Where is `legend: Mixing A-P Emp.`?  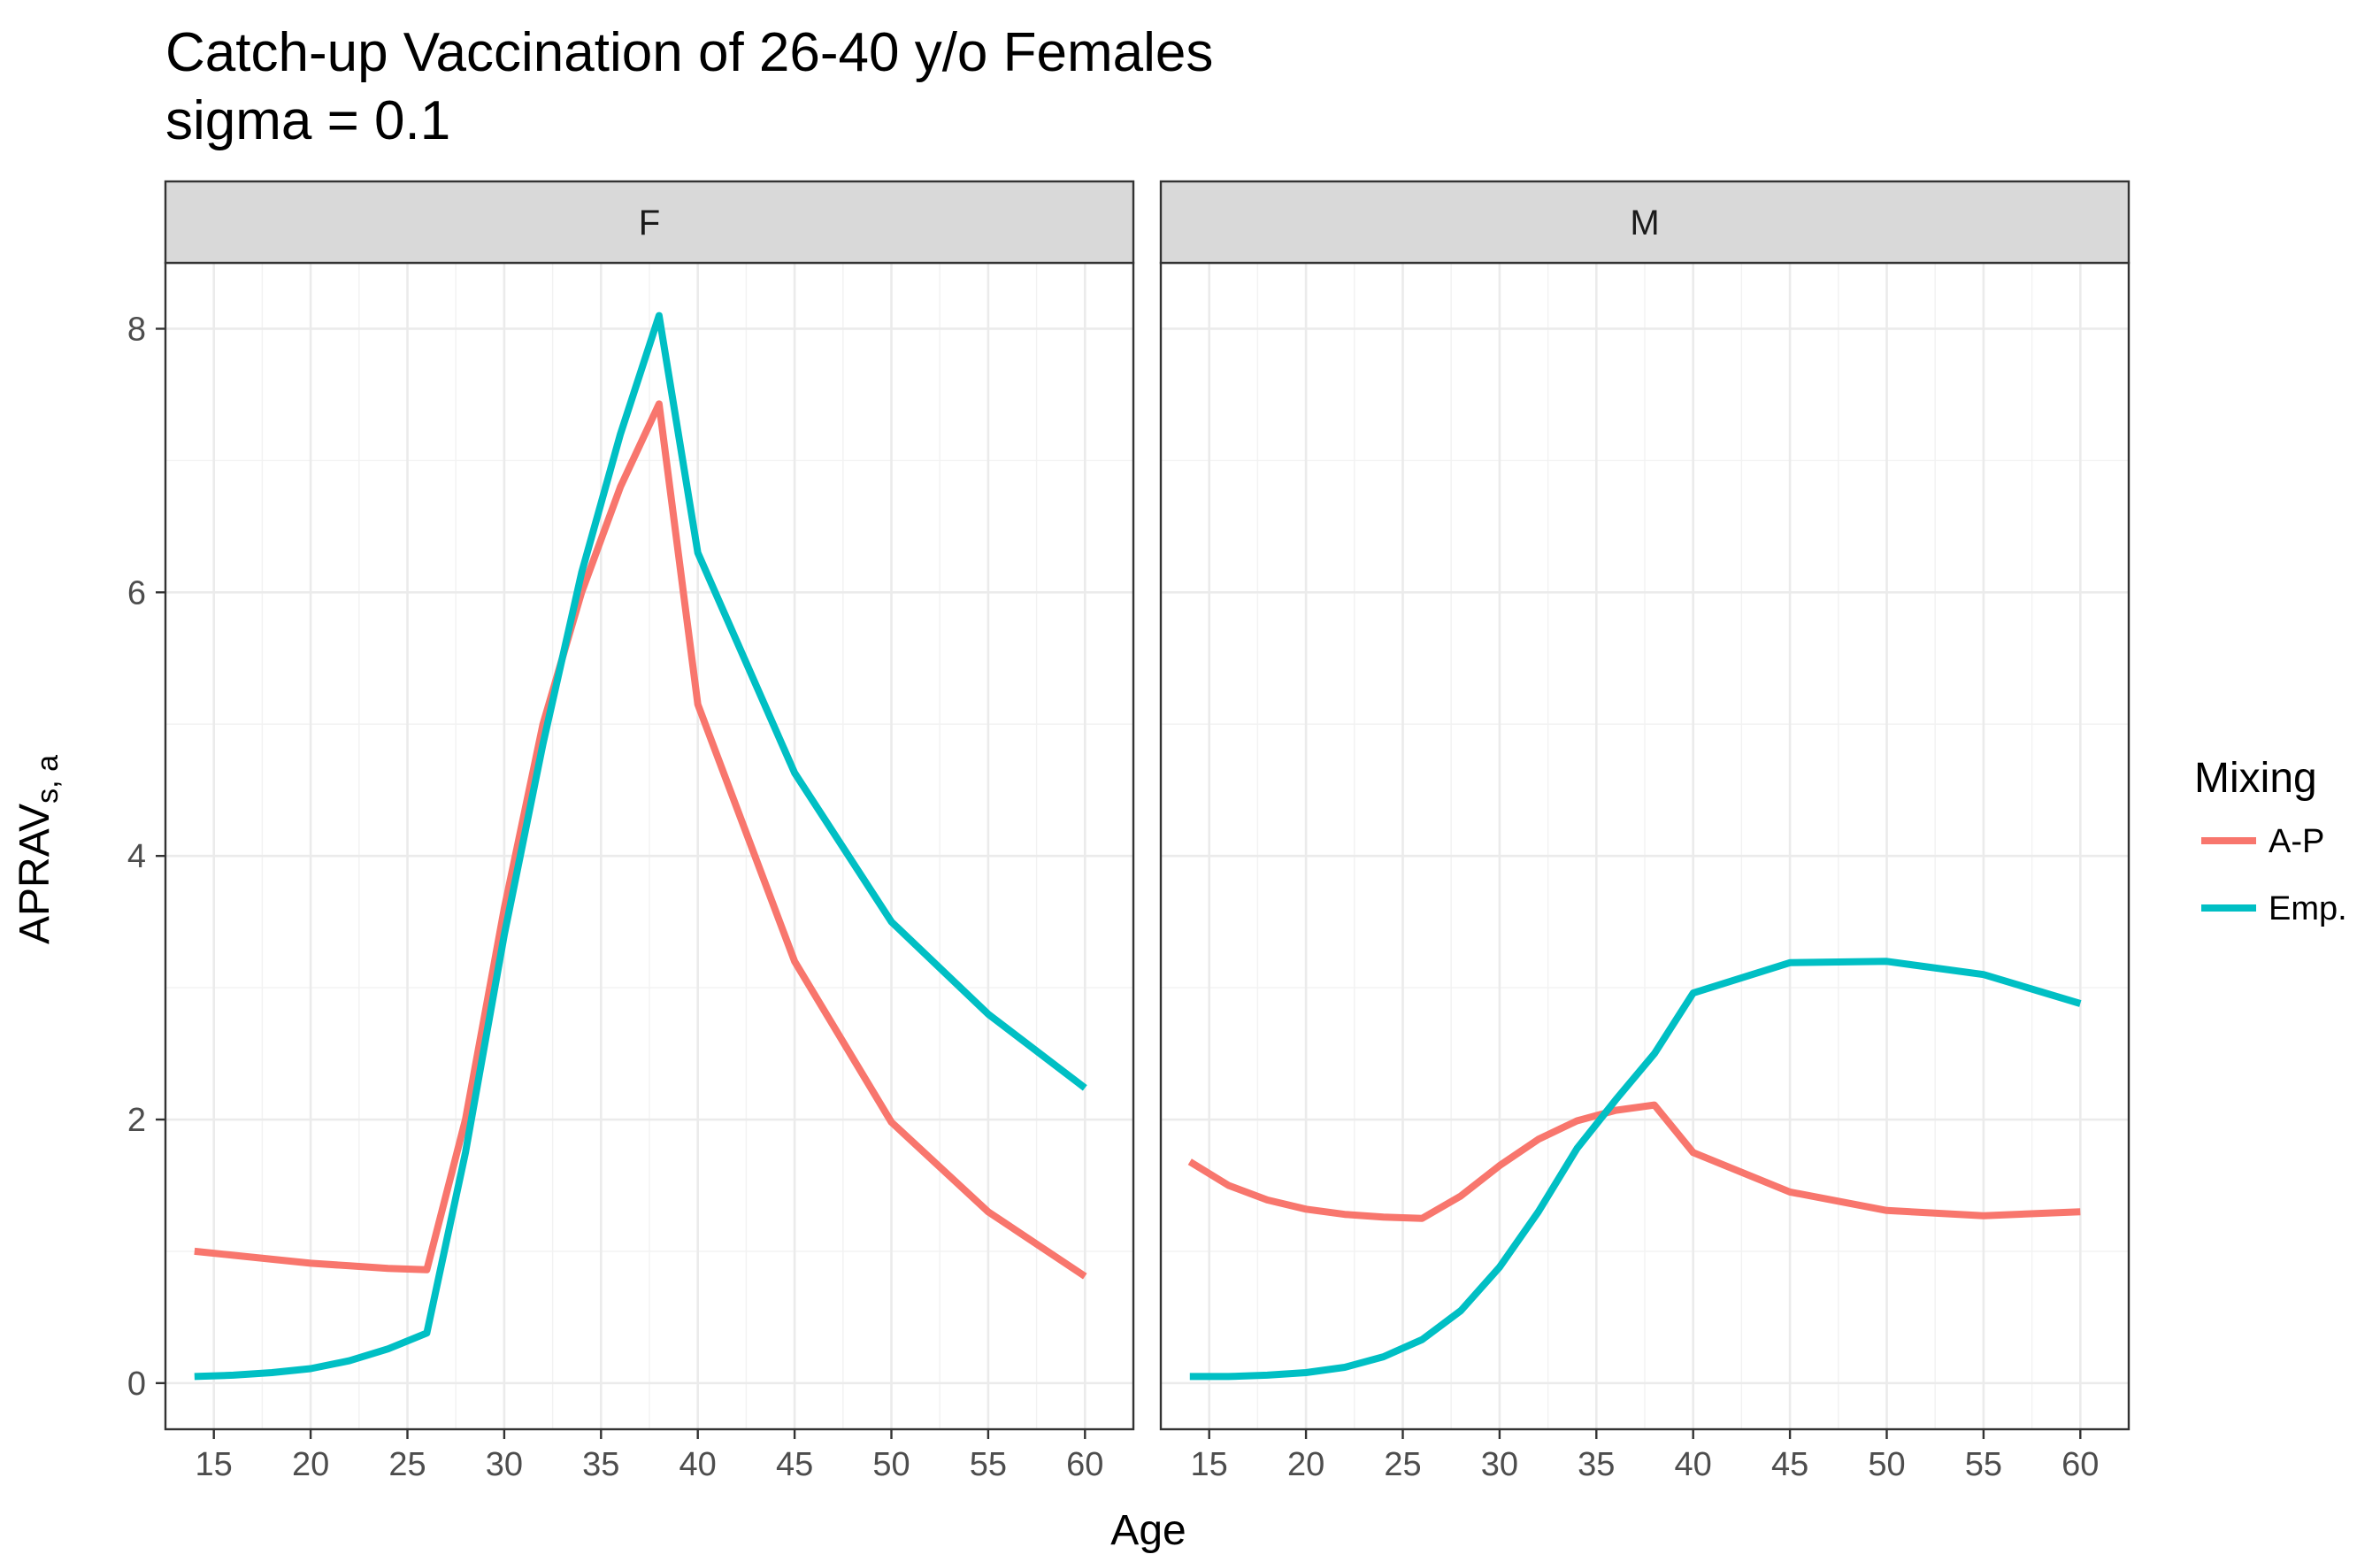 legend: Mixing A-P Emp. is located at coordinates (2270, 841).